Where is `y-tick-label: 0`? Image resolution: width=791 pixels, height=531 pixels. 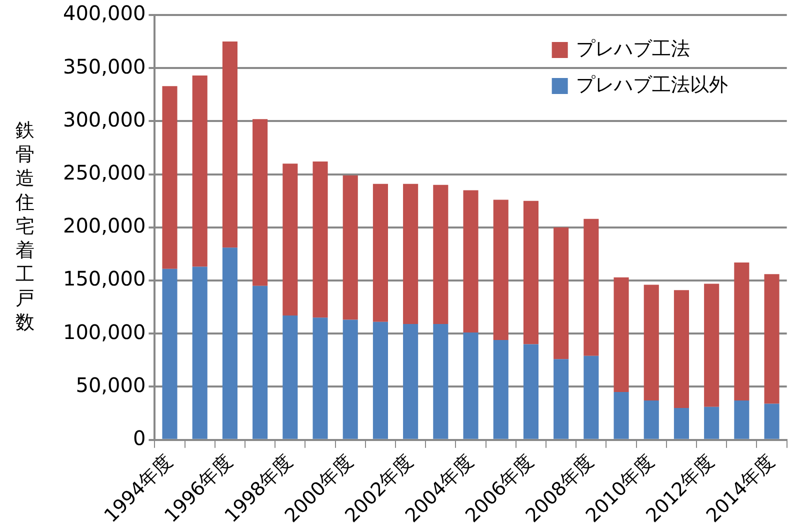 y-tick-label: 0 is located at coordinates (139, 438).